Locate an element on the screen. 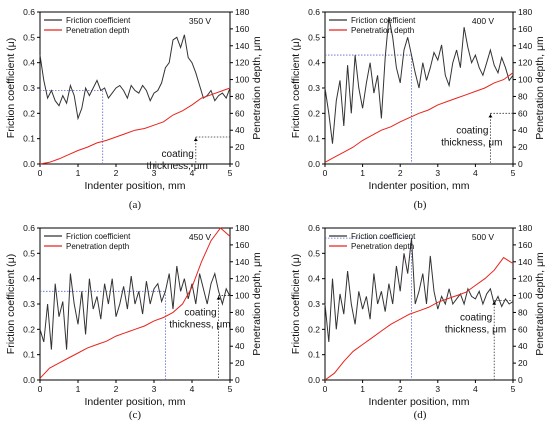 The width and height of the screenshot is (550, 434). panel-label: (c) is located at coordinates (135, 415).